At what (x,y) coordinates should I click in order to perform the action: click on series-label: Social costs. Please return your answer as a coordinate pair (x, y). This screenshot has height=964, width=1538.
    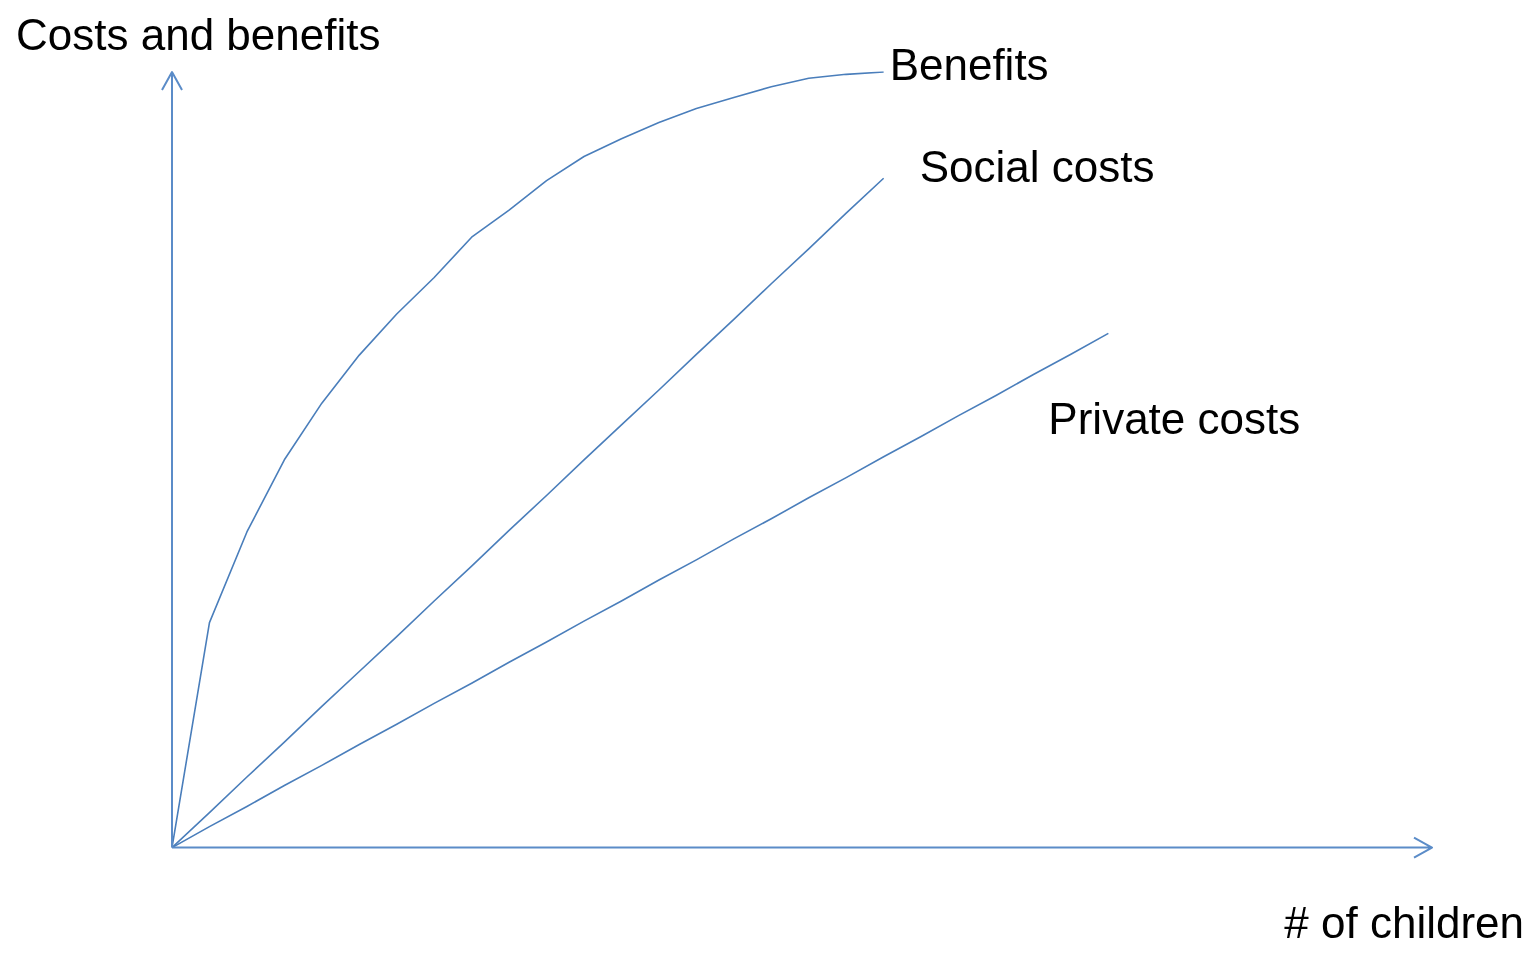
    Looking at the image, I should click on (1037, 167).